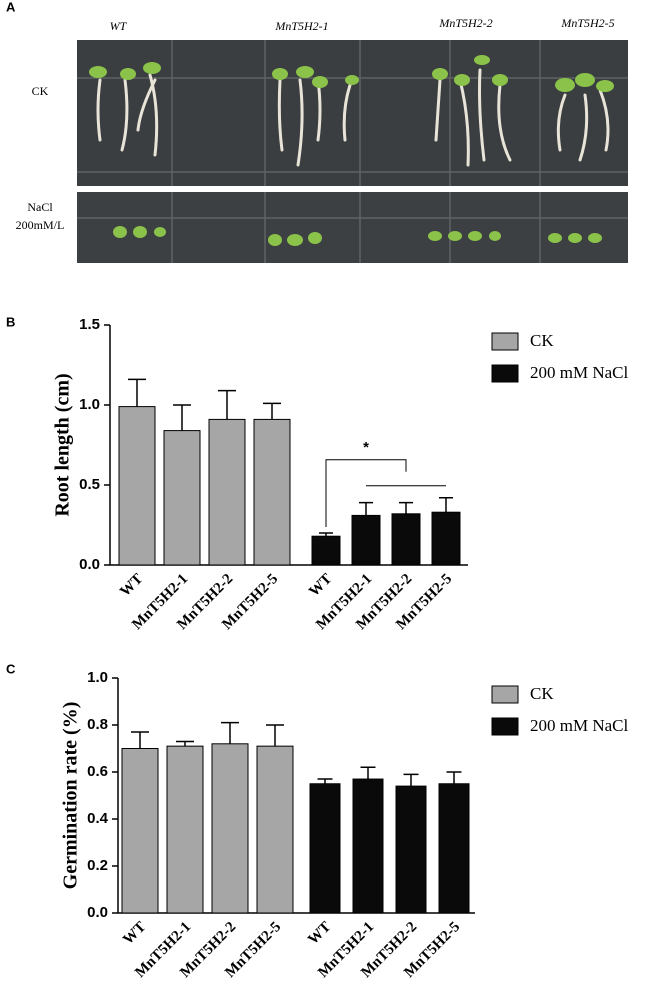 The width and height of the screenshot is (649, 996). I want to click on column-label: MnT5H2-5, so click(587, 23).